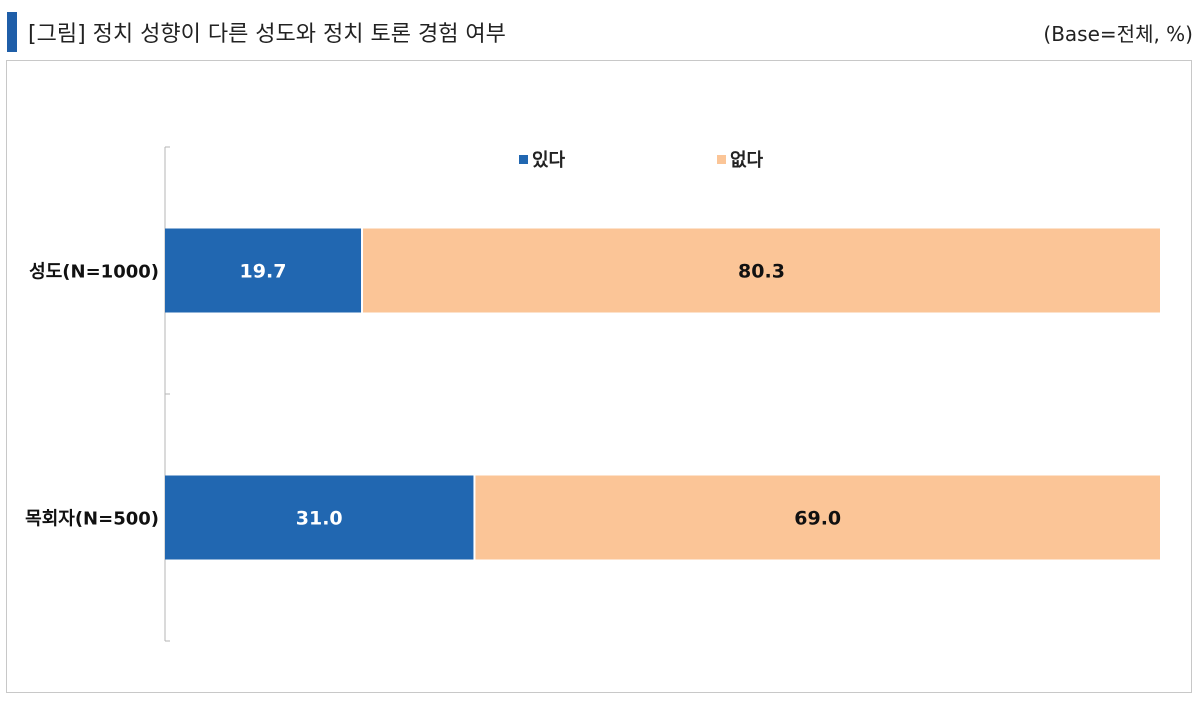 The image size is (1201, 701). What do you see at coordinates (94, 272) in the screenshot?
I see `category-label: 성도(N=1000)` at bounding box center [94, 272].